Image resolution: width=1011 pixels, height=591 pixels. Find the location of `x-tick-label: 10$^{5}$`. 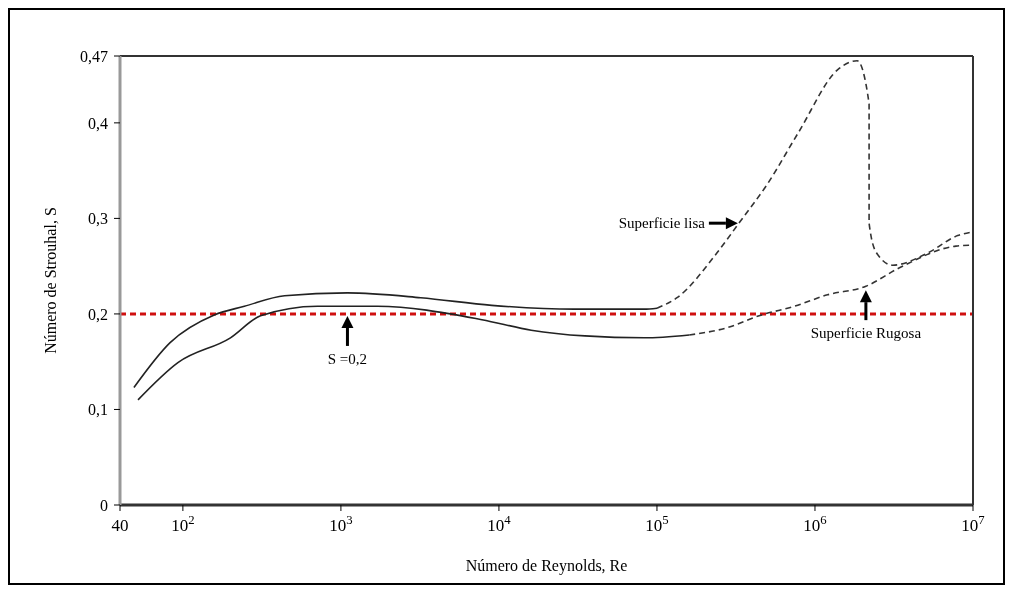

x-tick-label: 10$^{5}$ is located at coordinates (657, 524).